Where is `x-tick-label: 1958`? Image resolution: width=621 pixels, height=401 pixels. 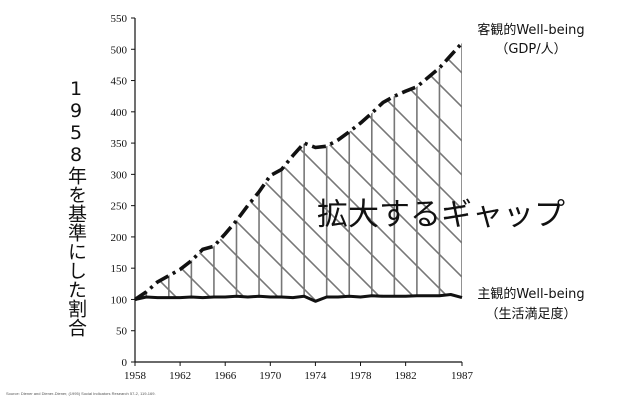
x-tick-label: 1958 is located at coordinates (135, 376).